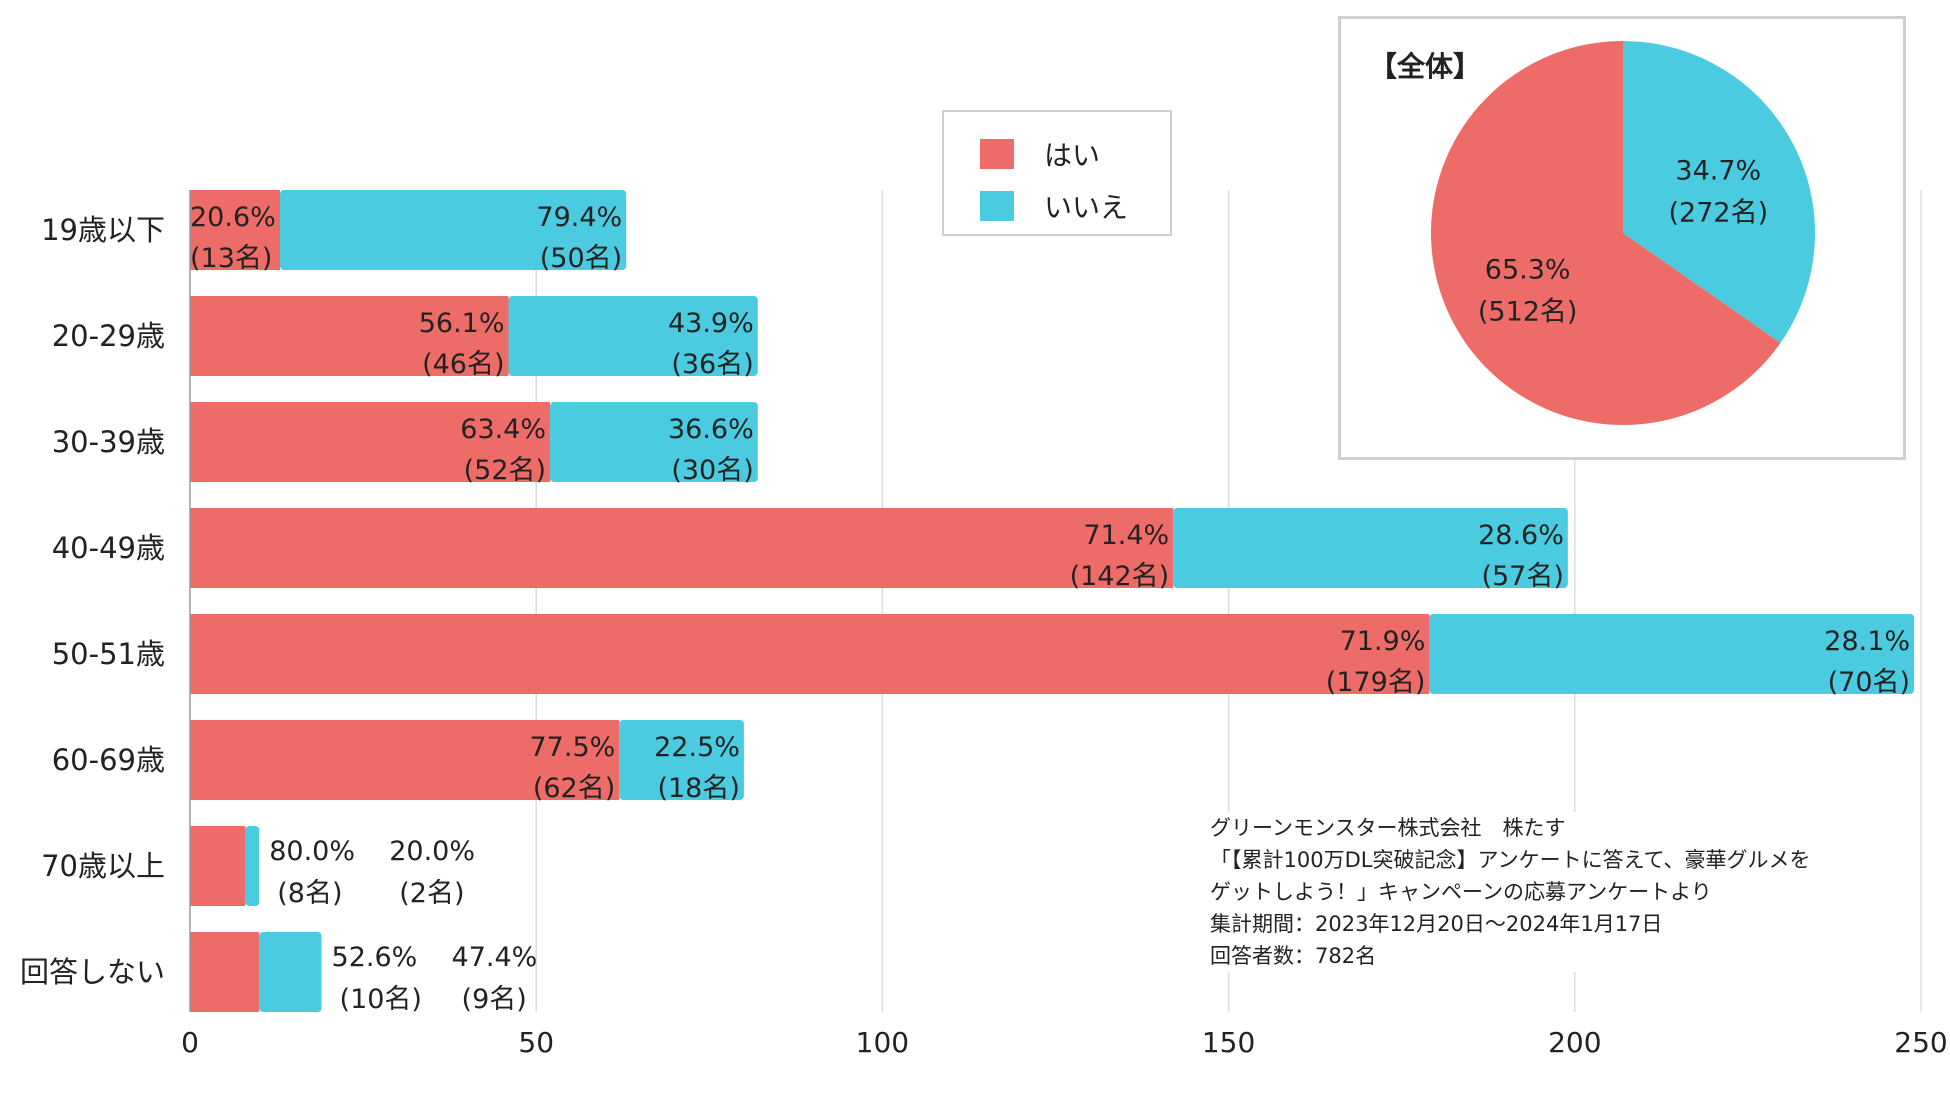  I want to click on data-label-no-percent: 22.5%, so click(697, 747).